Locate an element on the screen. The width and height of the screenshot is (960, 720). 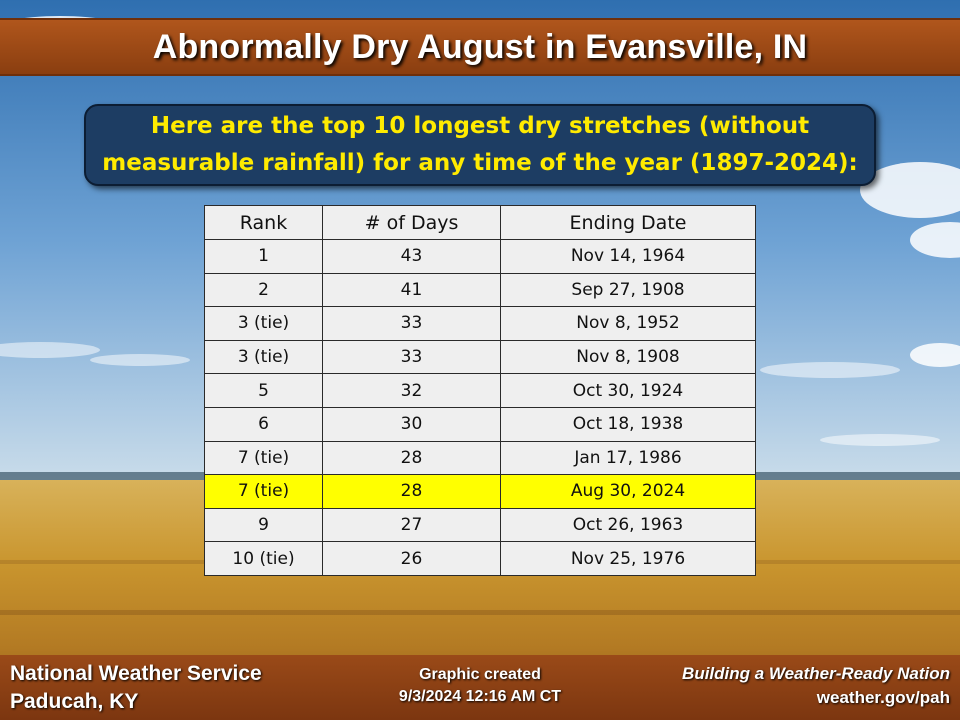
cell-days: 26 is located at coordinates (411, 558).